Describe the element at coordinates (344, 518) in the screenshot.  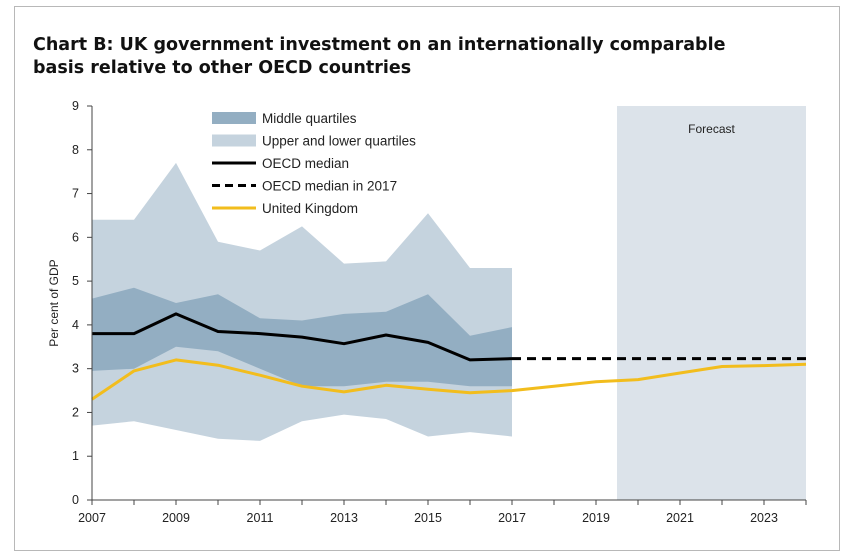
I see `x-tick-label: 2013` at that location.